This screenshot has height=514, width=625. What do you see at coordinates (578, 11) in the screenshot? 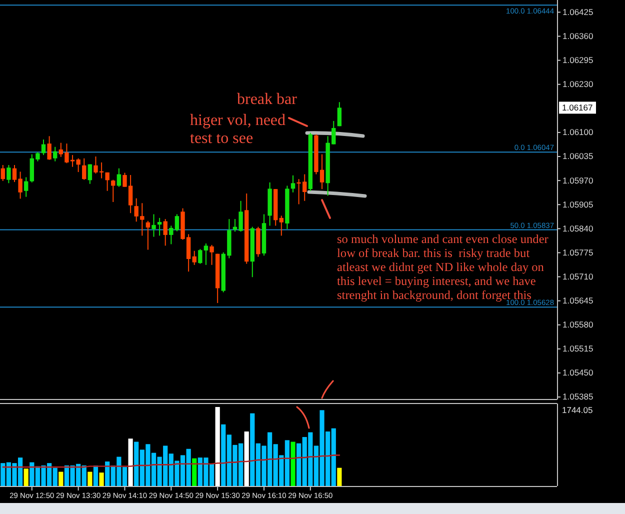
I see `y-tick-label: 1.06425` at bounding box center [578, 11].